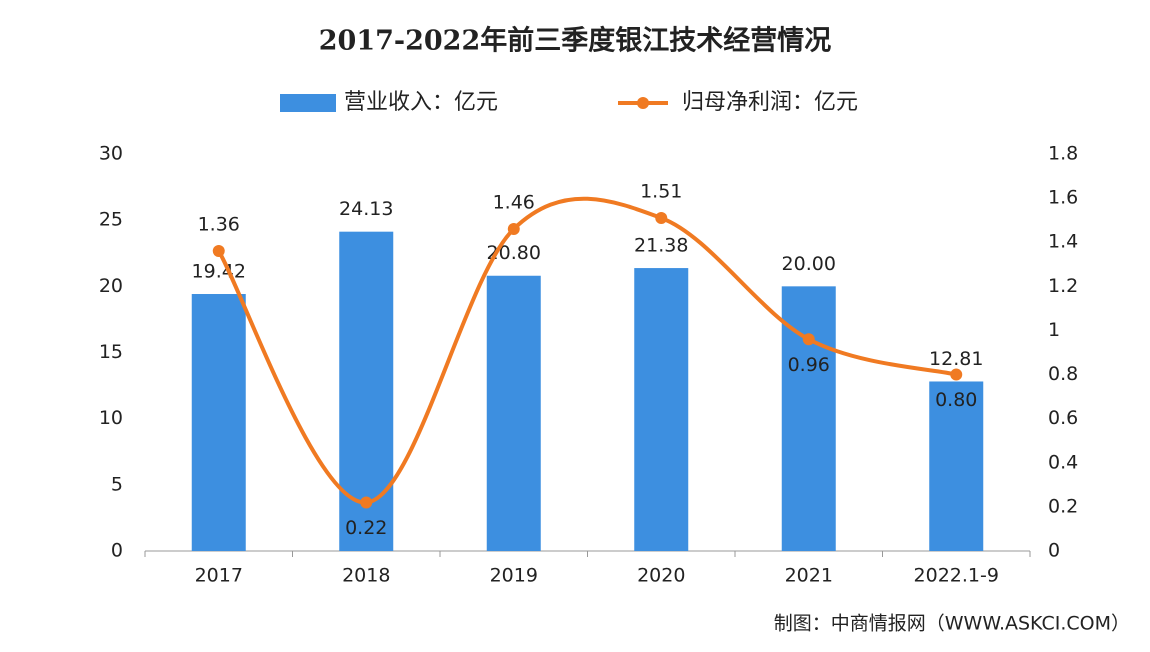 Image resolution: width=1150 pixels, height=652 pixels. I want to click on line-value-label: 0.22, so click(366, 528).